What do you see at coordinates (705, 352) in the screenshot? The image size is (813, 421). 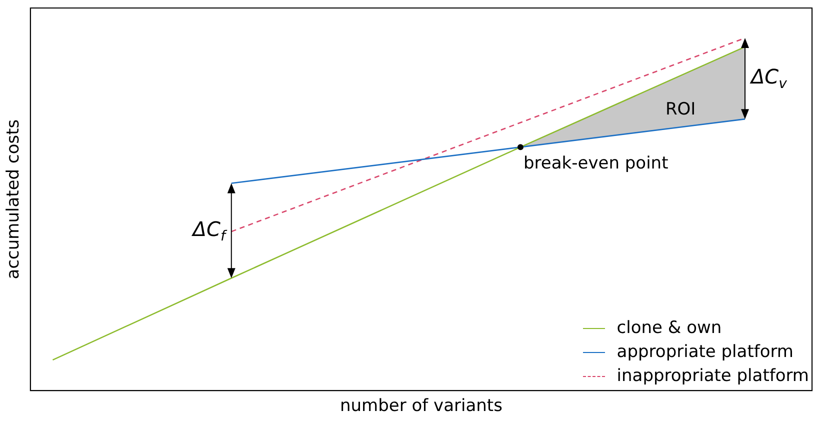 I see `legend-label: appropriate platform` at bounding box center [705, 352].